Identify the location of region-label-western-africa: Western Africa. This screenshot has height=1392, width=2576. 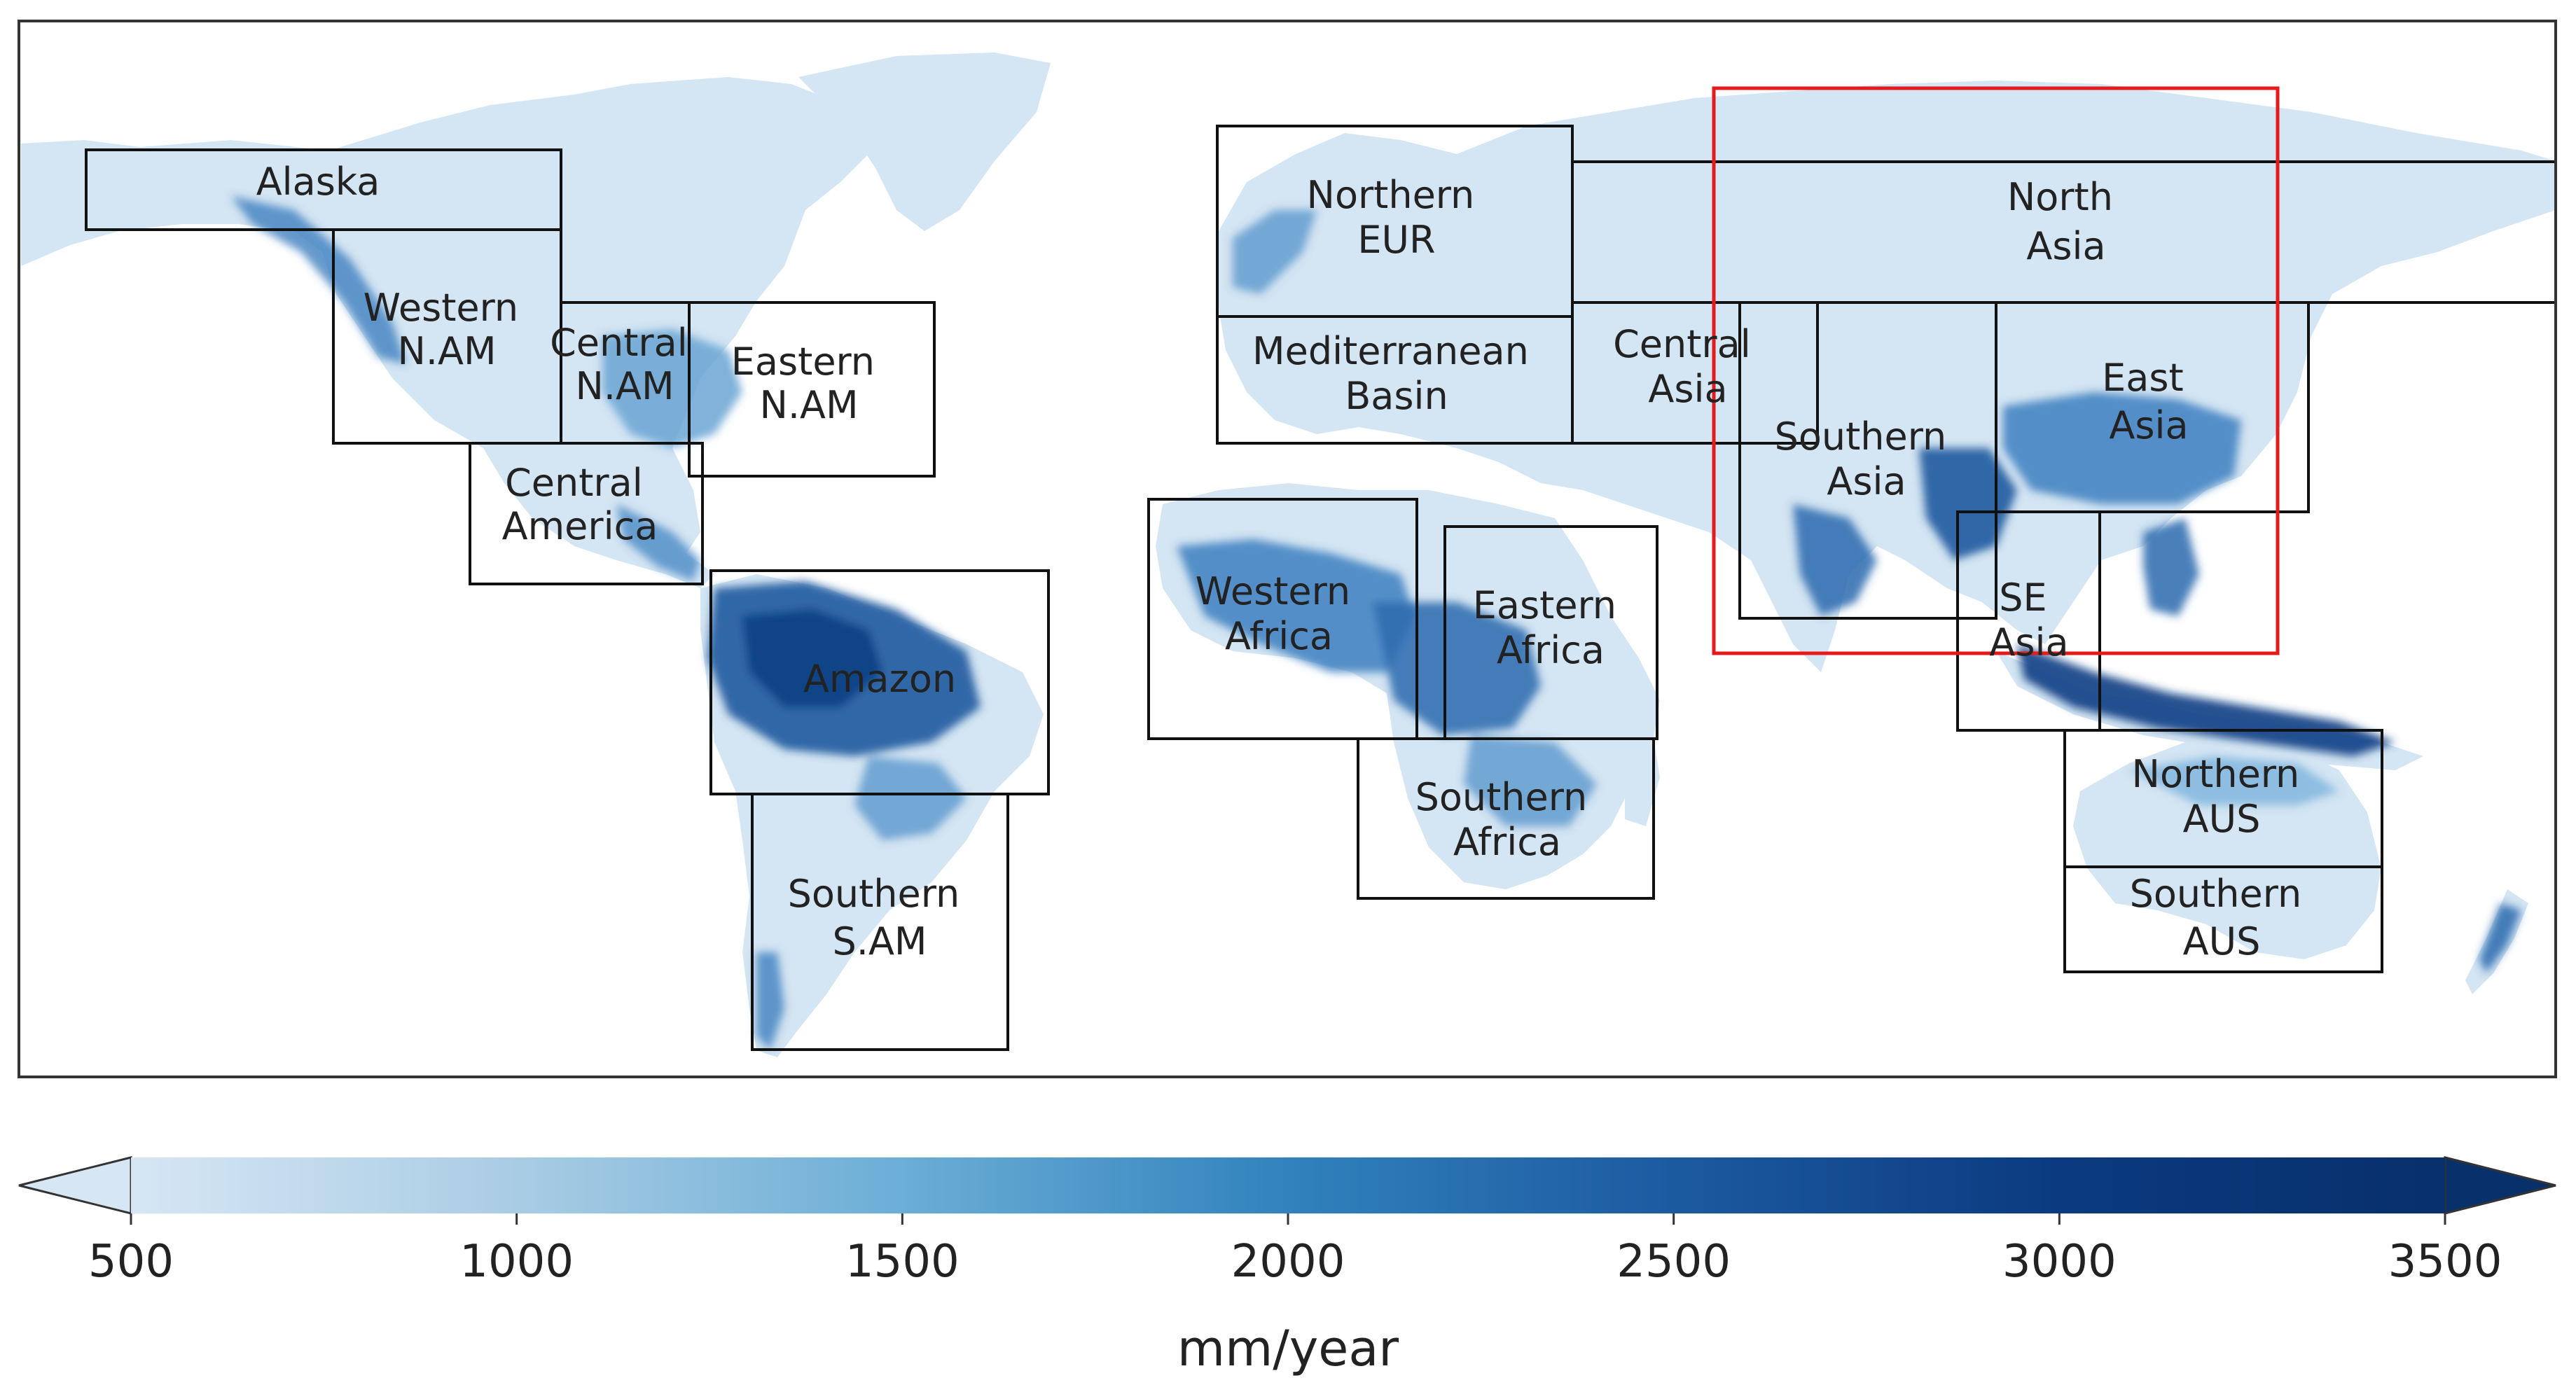
(1279, 613).